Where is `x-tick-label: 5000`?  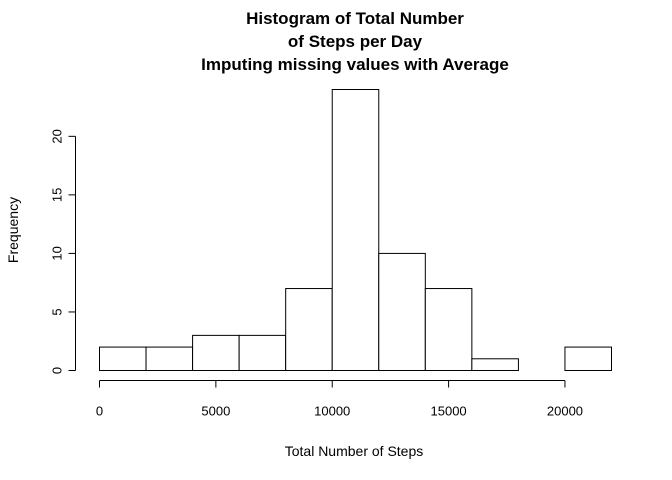
x-tick-label: 5000 is located at coordinates (215, 411).